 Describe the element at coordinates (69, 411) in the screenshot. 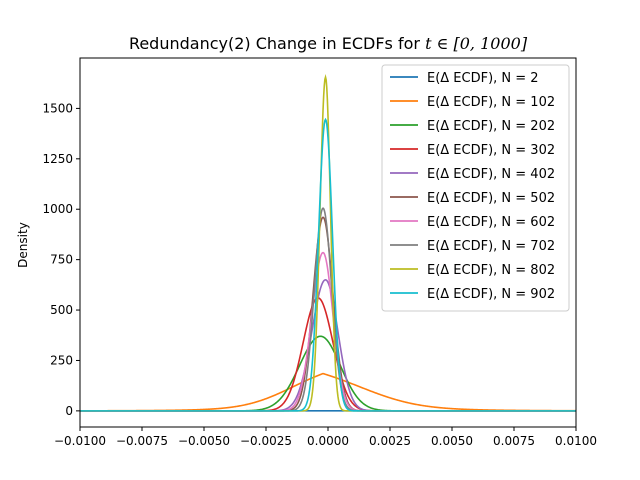

I see `y-tick-label: 0` at that location.